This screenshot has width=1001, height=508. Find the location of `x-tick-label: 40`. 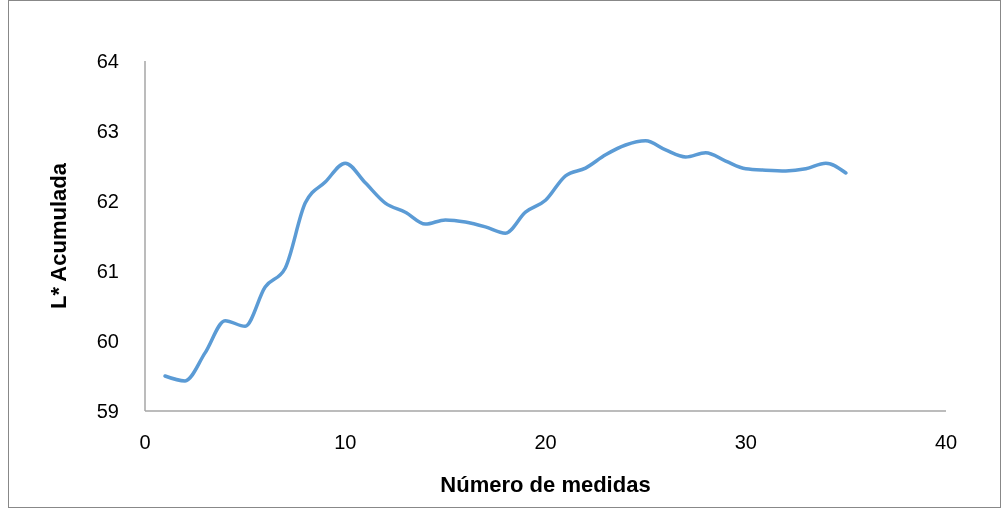

x-tick-label: 40 is located at coordinates (946, 442).